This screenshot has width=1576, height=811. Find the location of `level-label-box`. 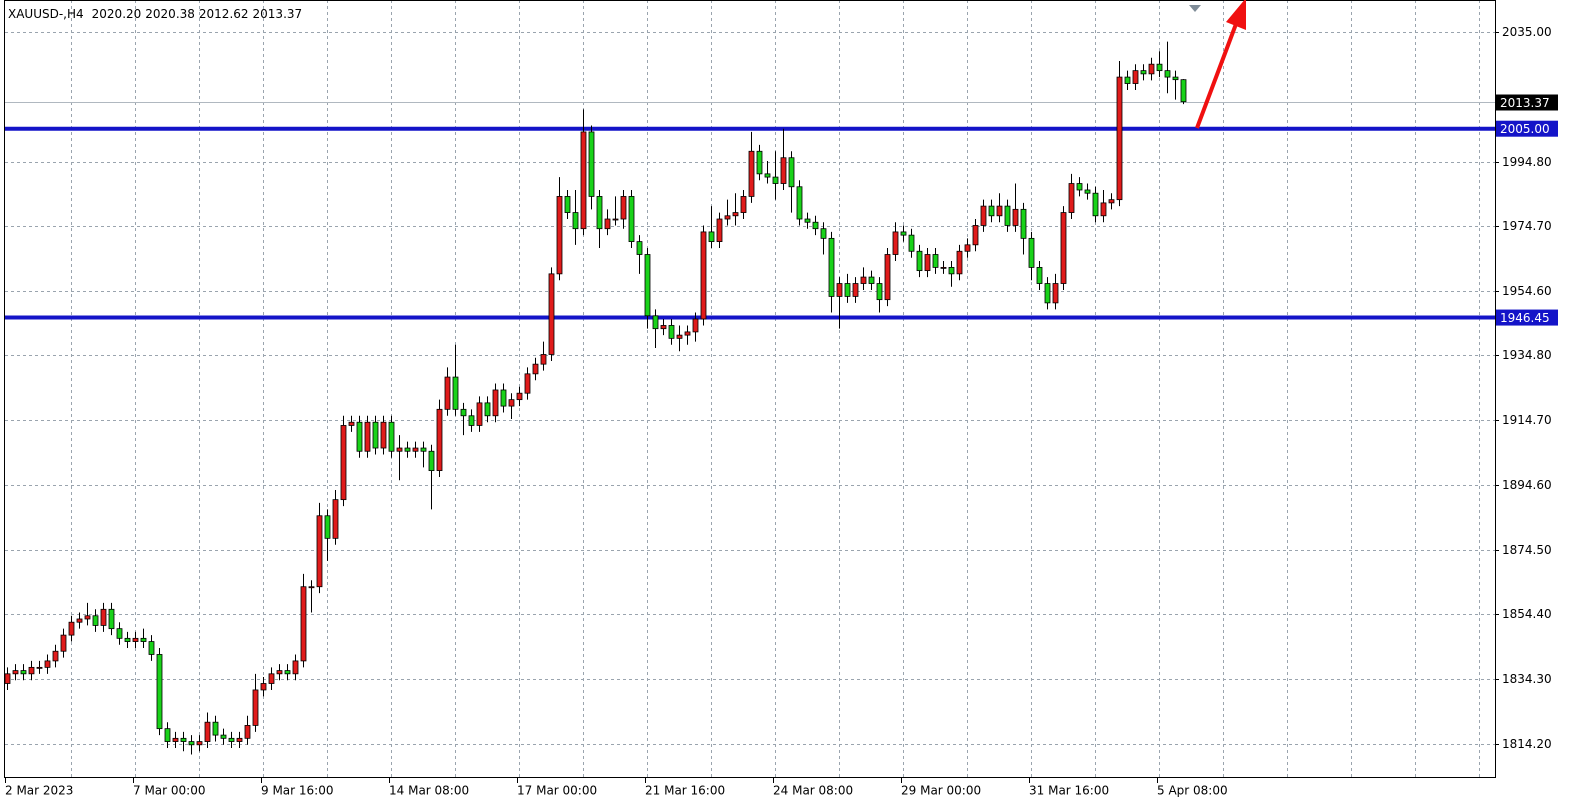

level-label-box is located at coordinates (1527, 128).